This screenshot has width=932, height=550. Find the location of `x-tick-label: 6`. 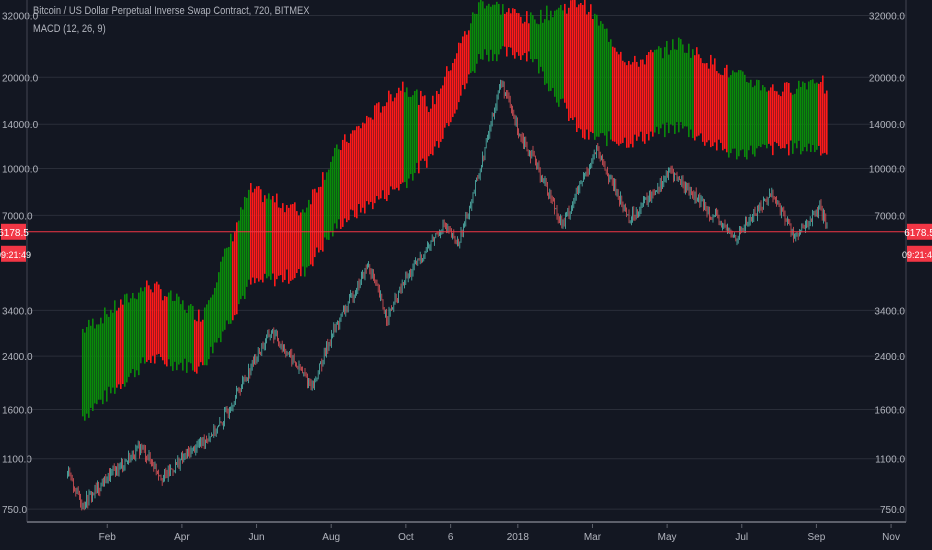

x-tick-label: 6 is located at coordinates (451, 537).